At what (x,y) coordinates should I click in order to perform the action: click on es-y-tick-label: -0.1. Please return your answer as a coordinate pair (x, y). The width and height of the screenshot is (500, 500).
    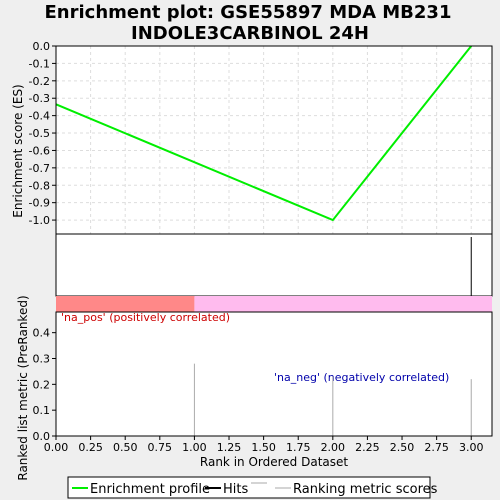
    Looking at the image, I should click on (39, 63).